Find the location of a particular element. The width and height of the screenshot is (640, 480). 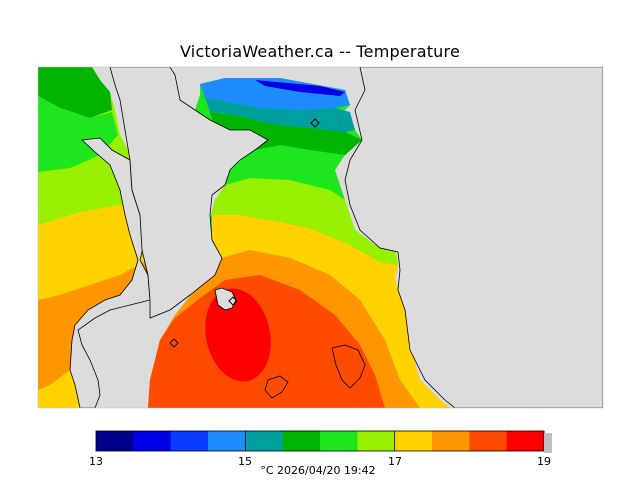

legend-max-label: 19 is located at coordinates (544, 461).